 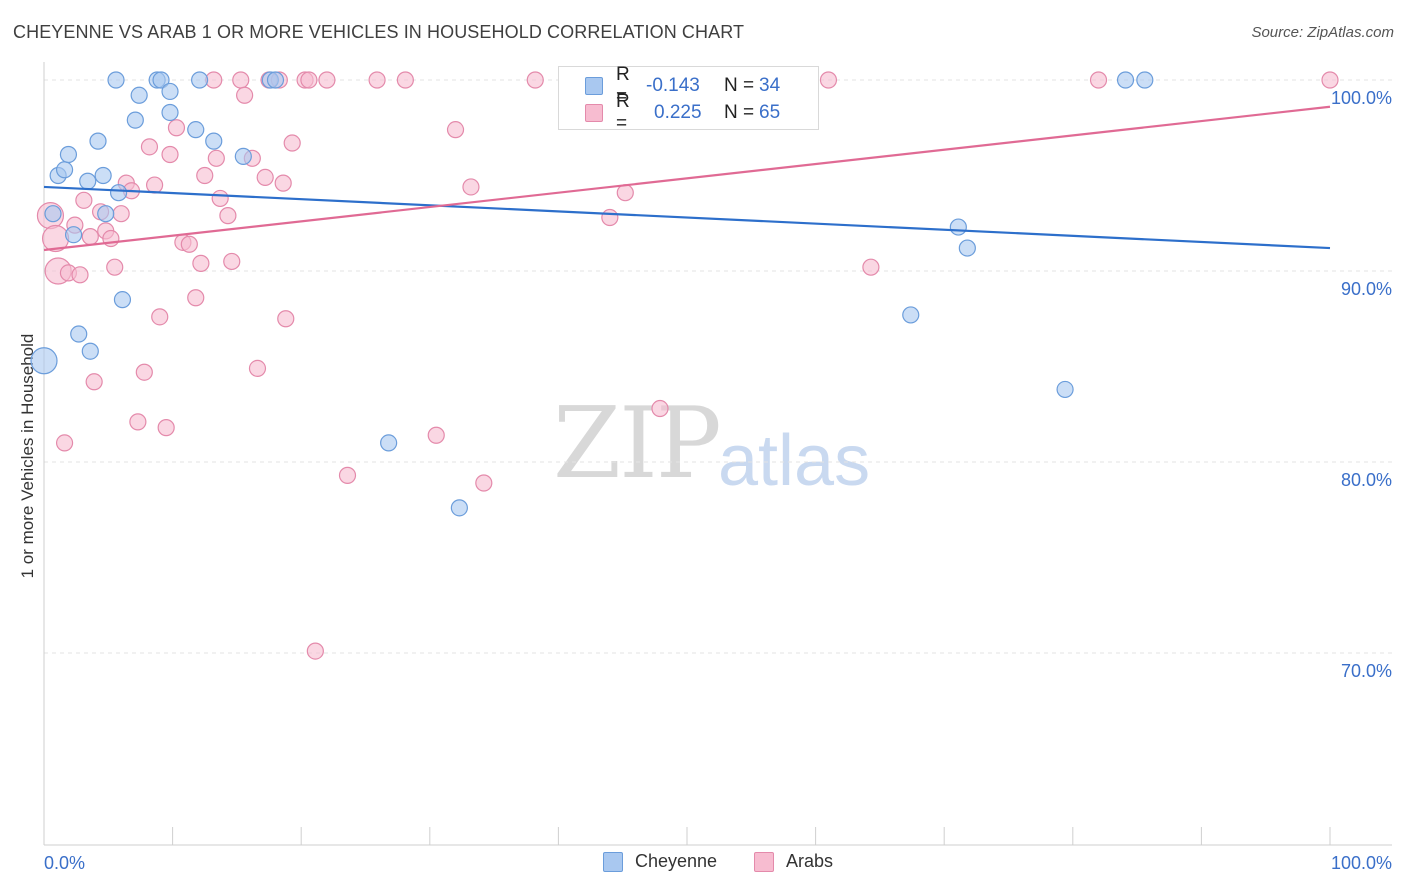 What do you see at coordinates (594, 86) in the screenshot?
I see `legend-swatch-cheyenne` at bounding box center [594, 86].